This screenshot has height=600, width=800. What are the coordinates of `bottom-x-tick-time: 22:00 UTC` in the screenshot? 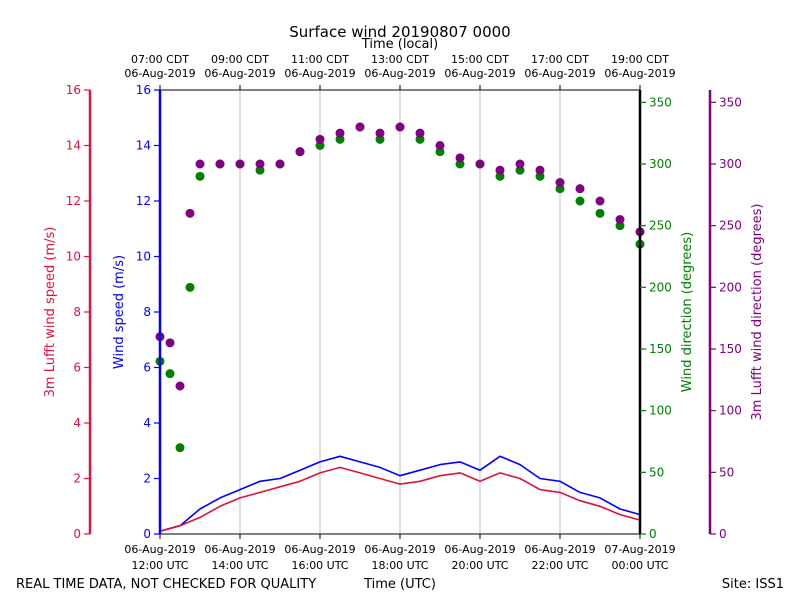 It's located at (559, 565).